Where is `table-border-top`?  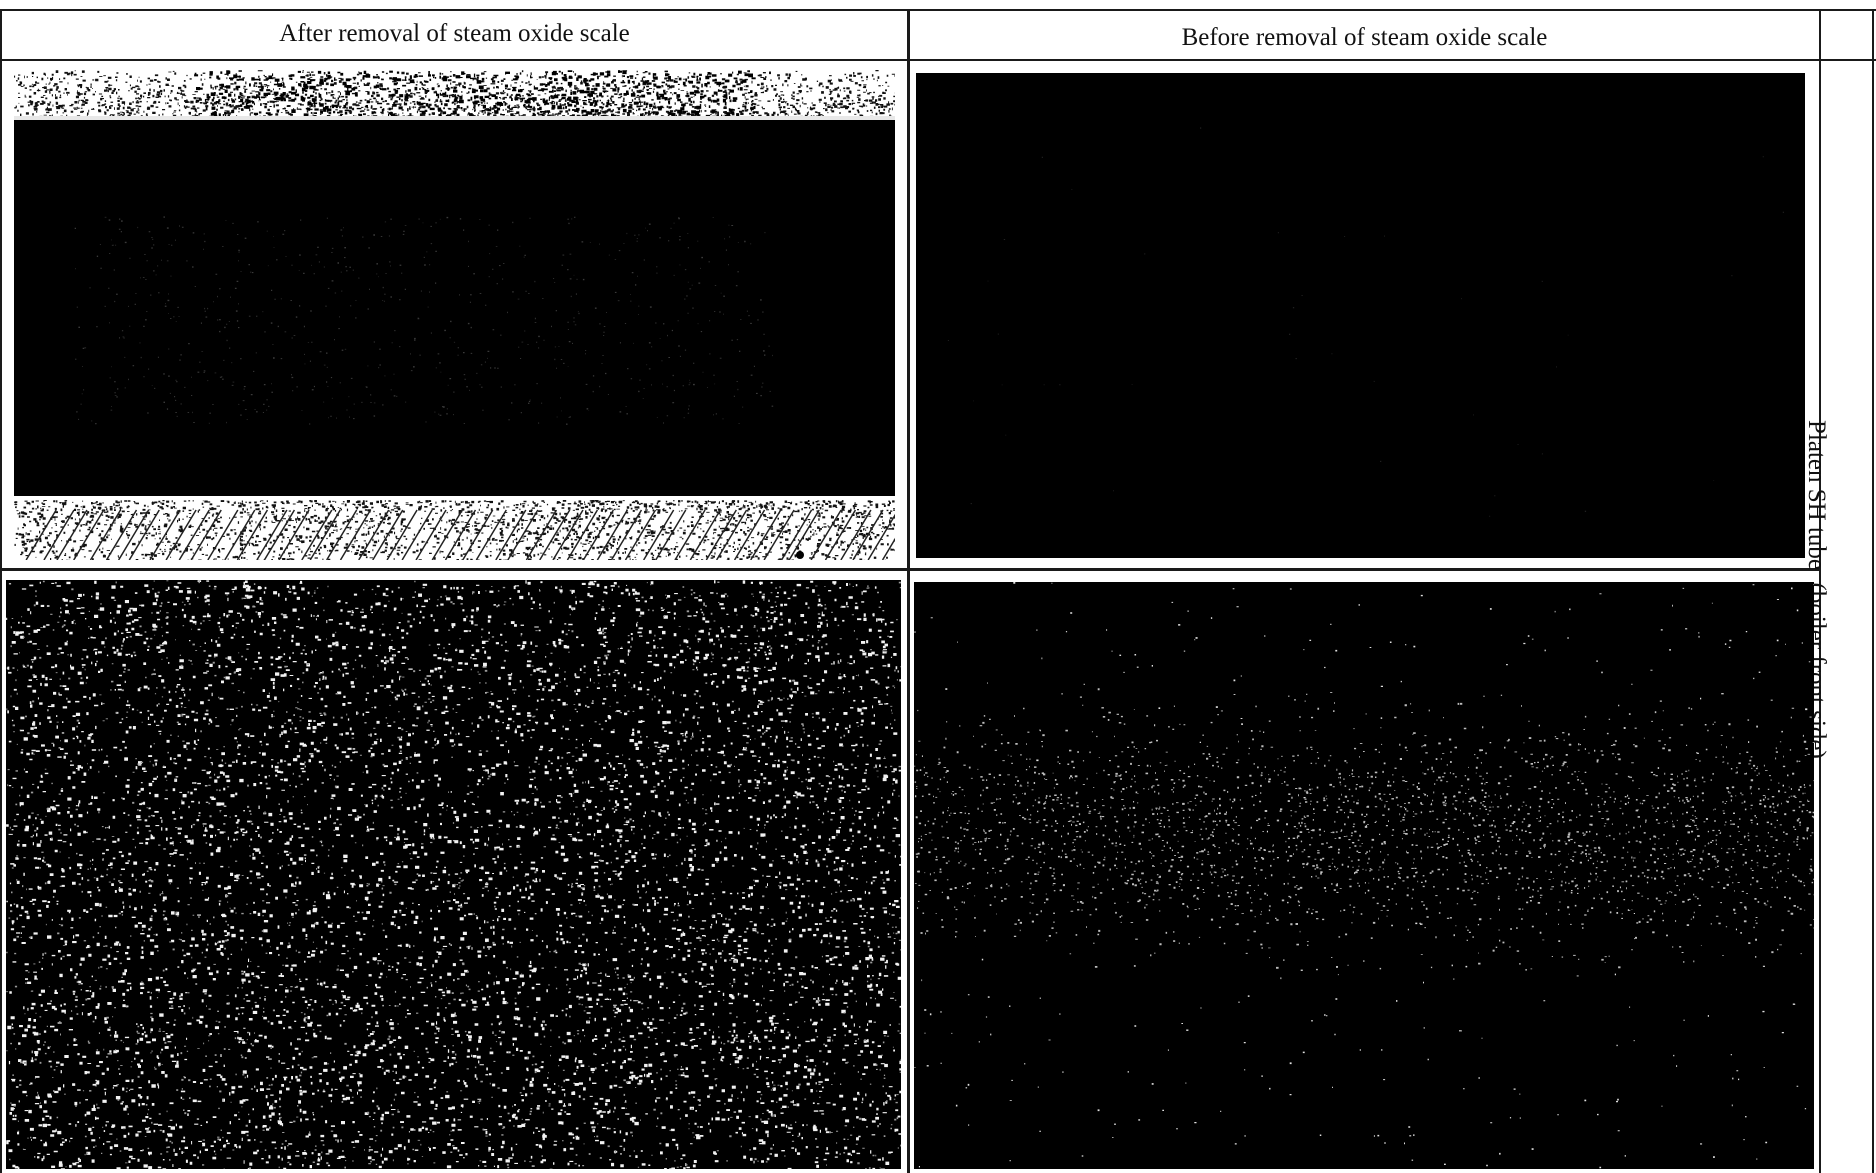
table-border-top is located at coordinates (938, 10).